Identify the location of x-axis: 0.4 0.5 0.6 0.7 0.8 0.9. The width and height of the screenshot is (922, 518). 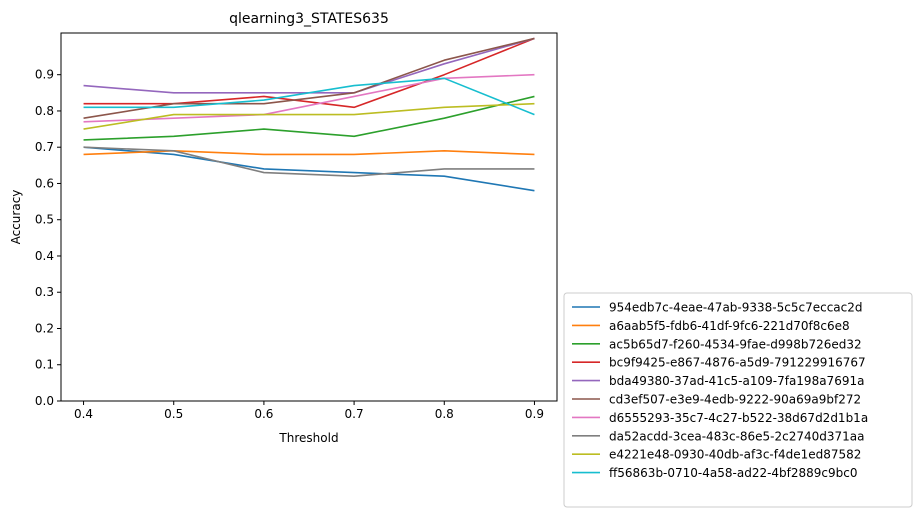
(309, 411).